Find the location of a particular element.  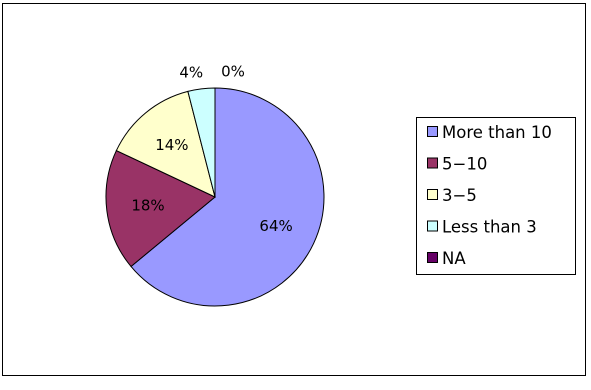

slice-label: 0% is located at coordinates (233, 72).